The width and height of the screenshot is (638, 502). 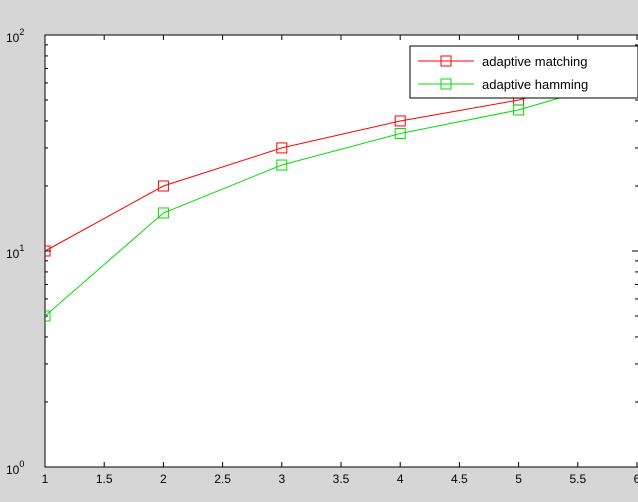 What do you see at coordinates (104, 479) in the screenshot?
I see `x-tick-label: 1.5` at bounding box center [104, 479].